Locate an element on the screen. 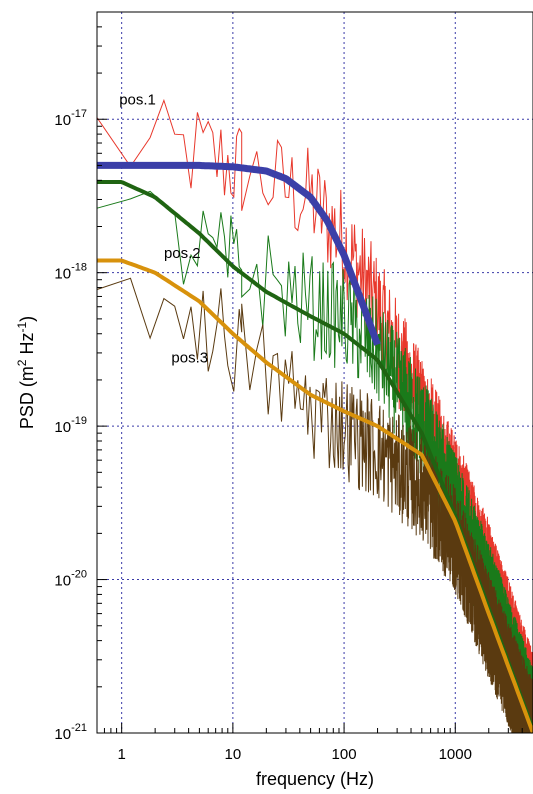 The height and width of the screenshot is (794, 533). y-tick-exponent: -17 is located at coordinates (79, 114).